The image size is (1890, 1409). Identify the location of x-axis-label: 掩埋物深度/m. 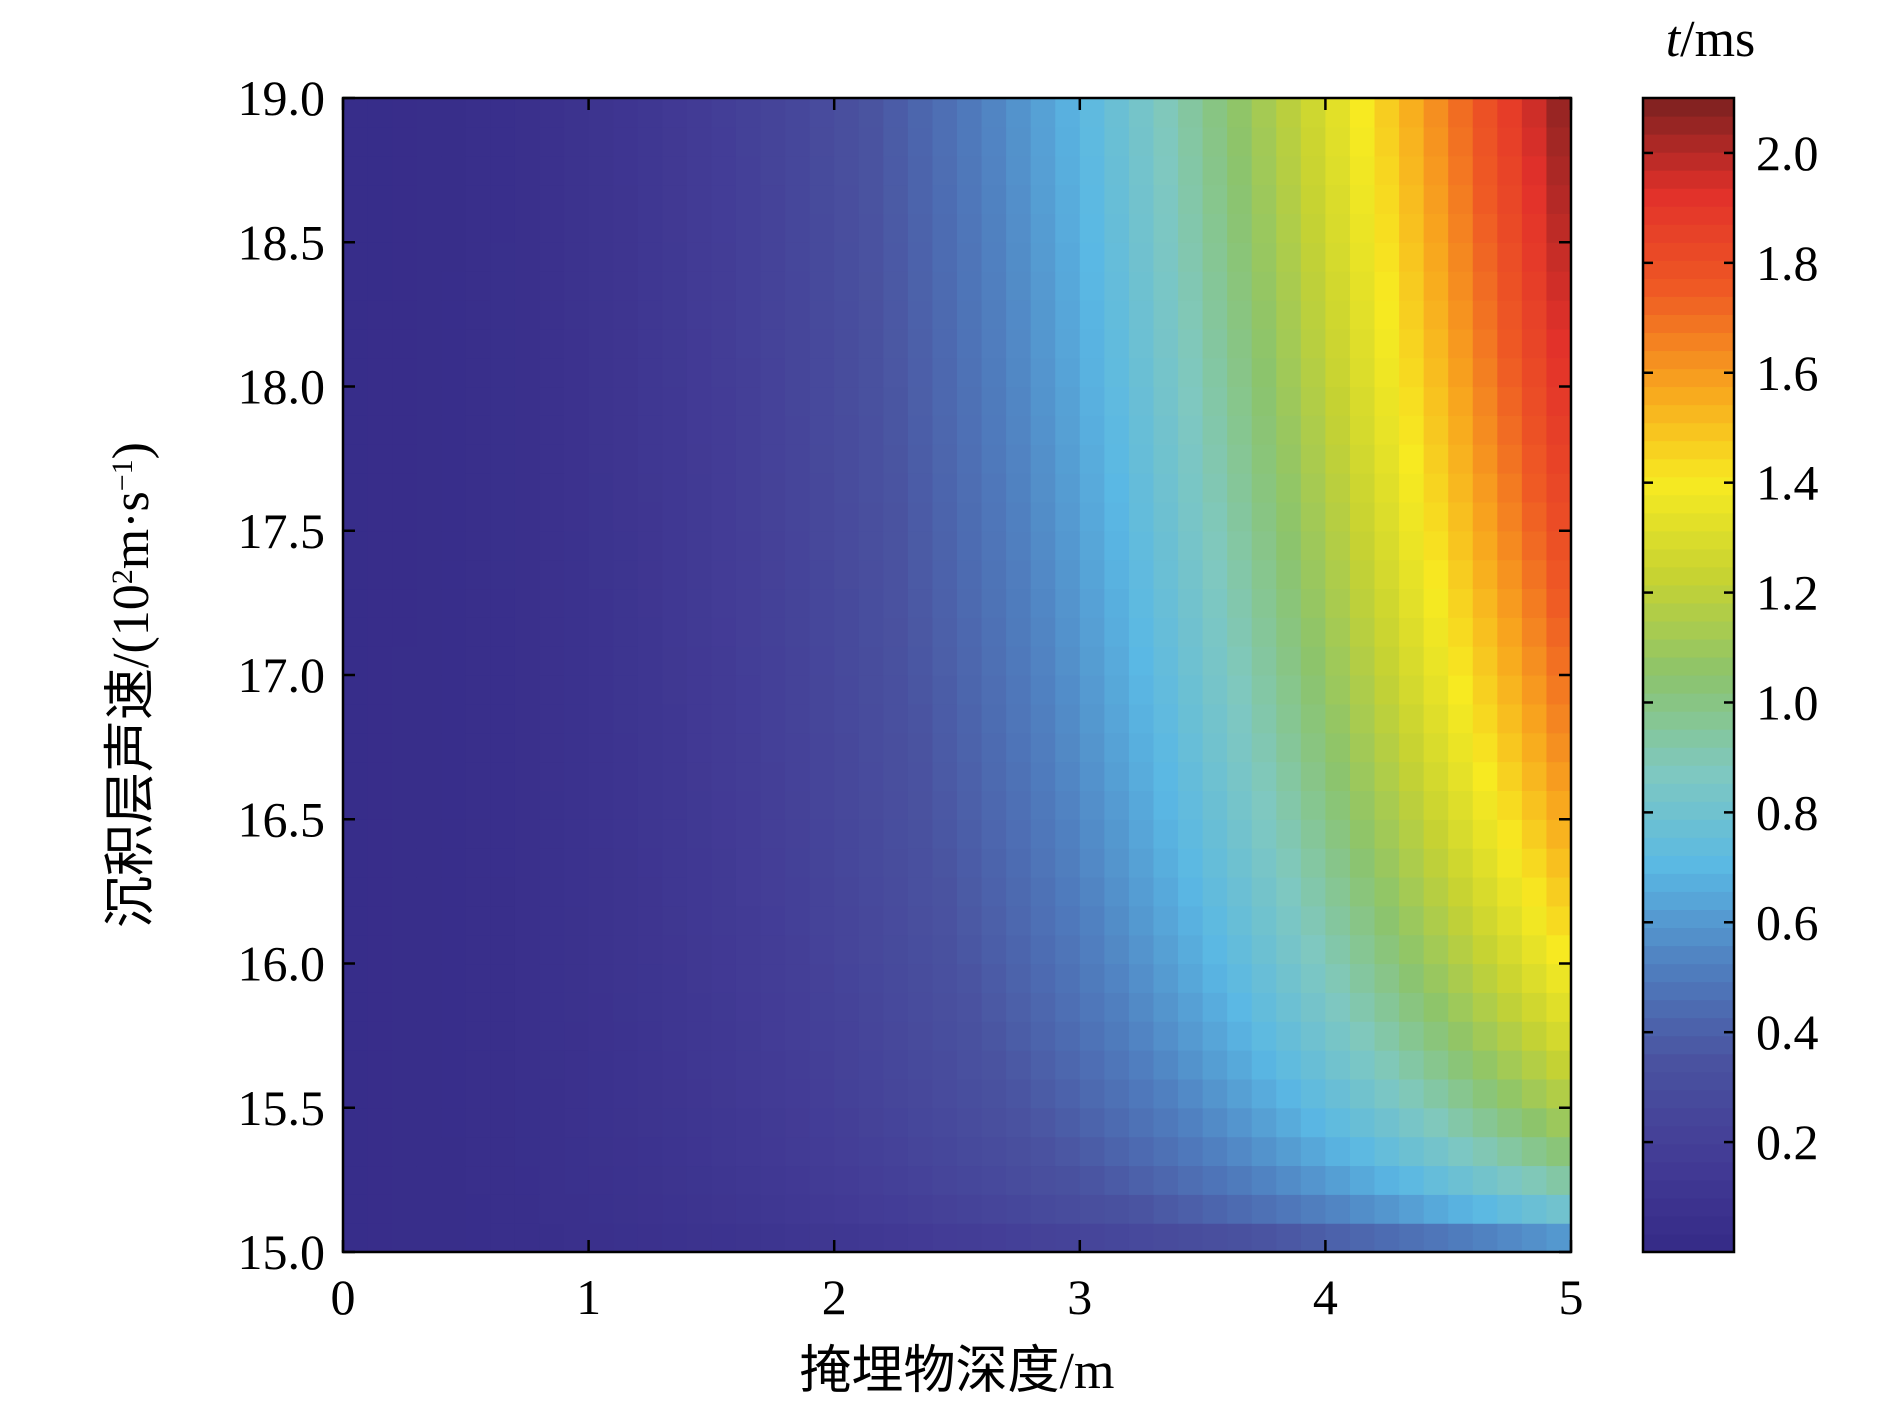
(957, 1371).